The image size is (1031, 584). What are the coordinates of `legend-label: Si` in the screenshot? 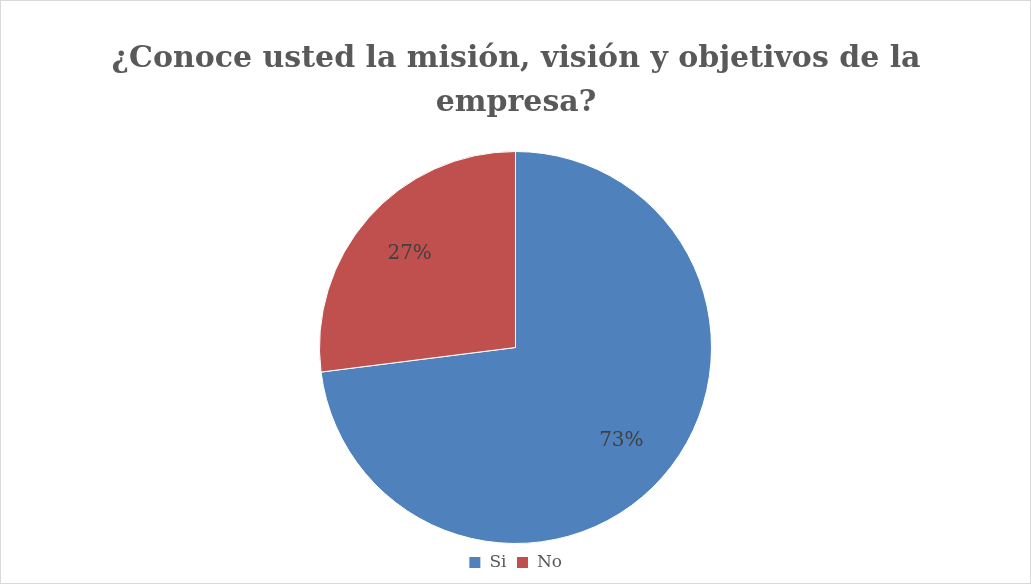 It's located at (498, 560).